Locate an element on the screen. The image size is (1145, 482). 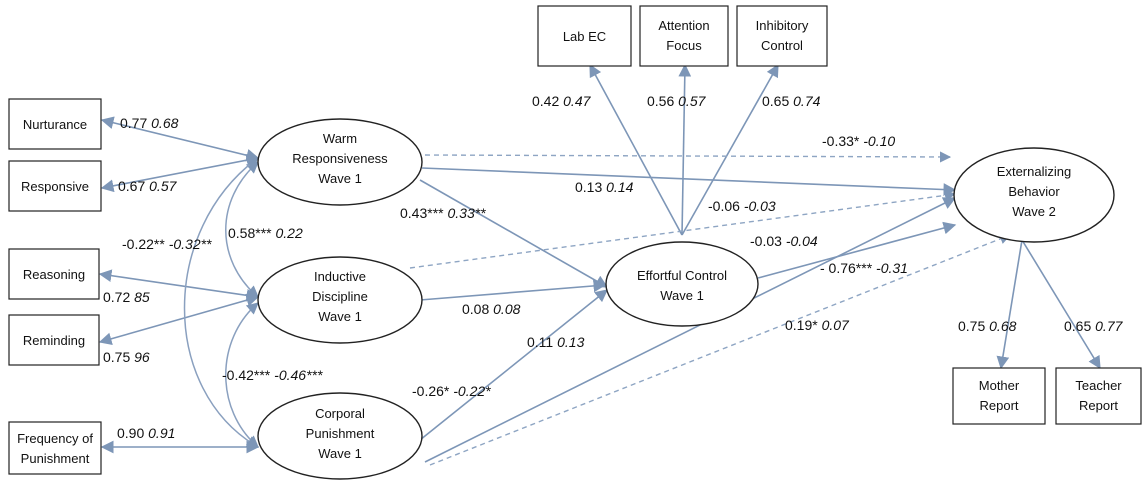
coef-inductive-corporal: -0.42*** -0.46*** is located at coordinates (272, 375).